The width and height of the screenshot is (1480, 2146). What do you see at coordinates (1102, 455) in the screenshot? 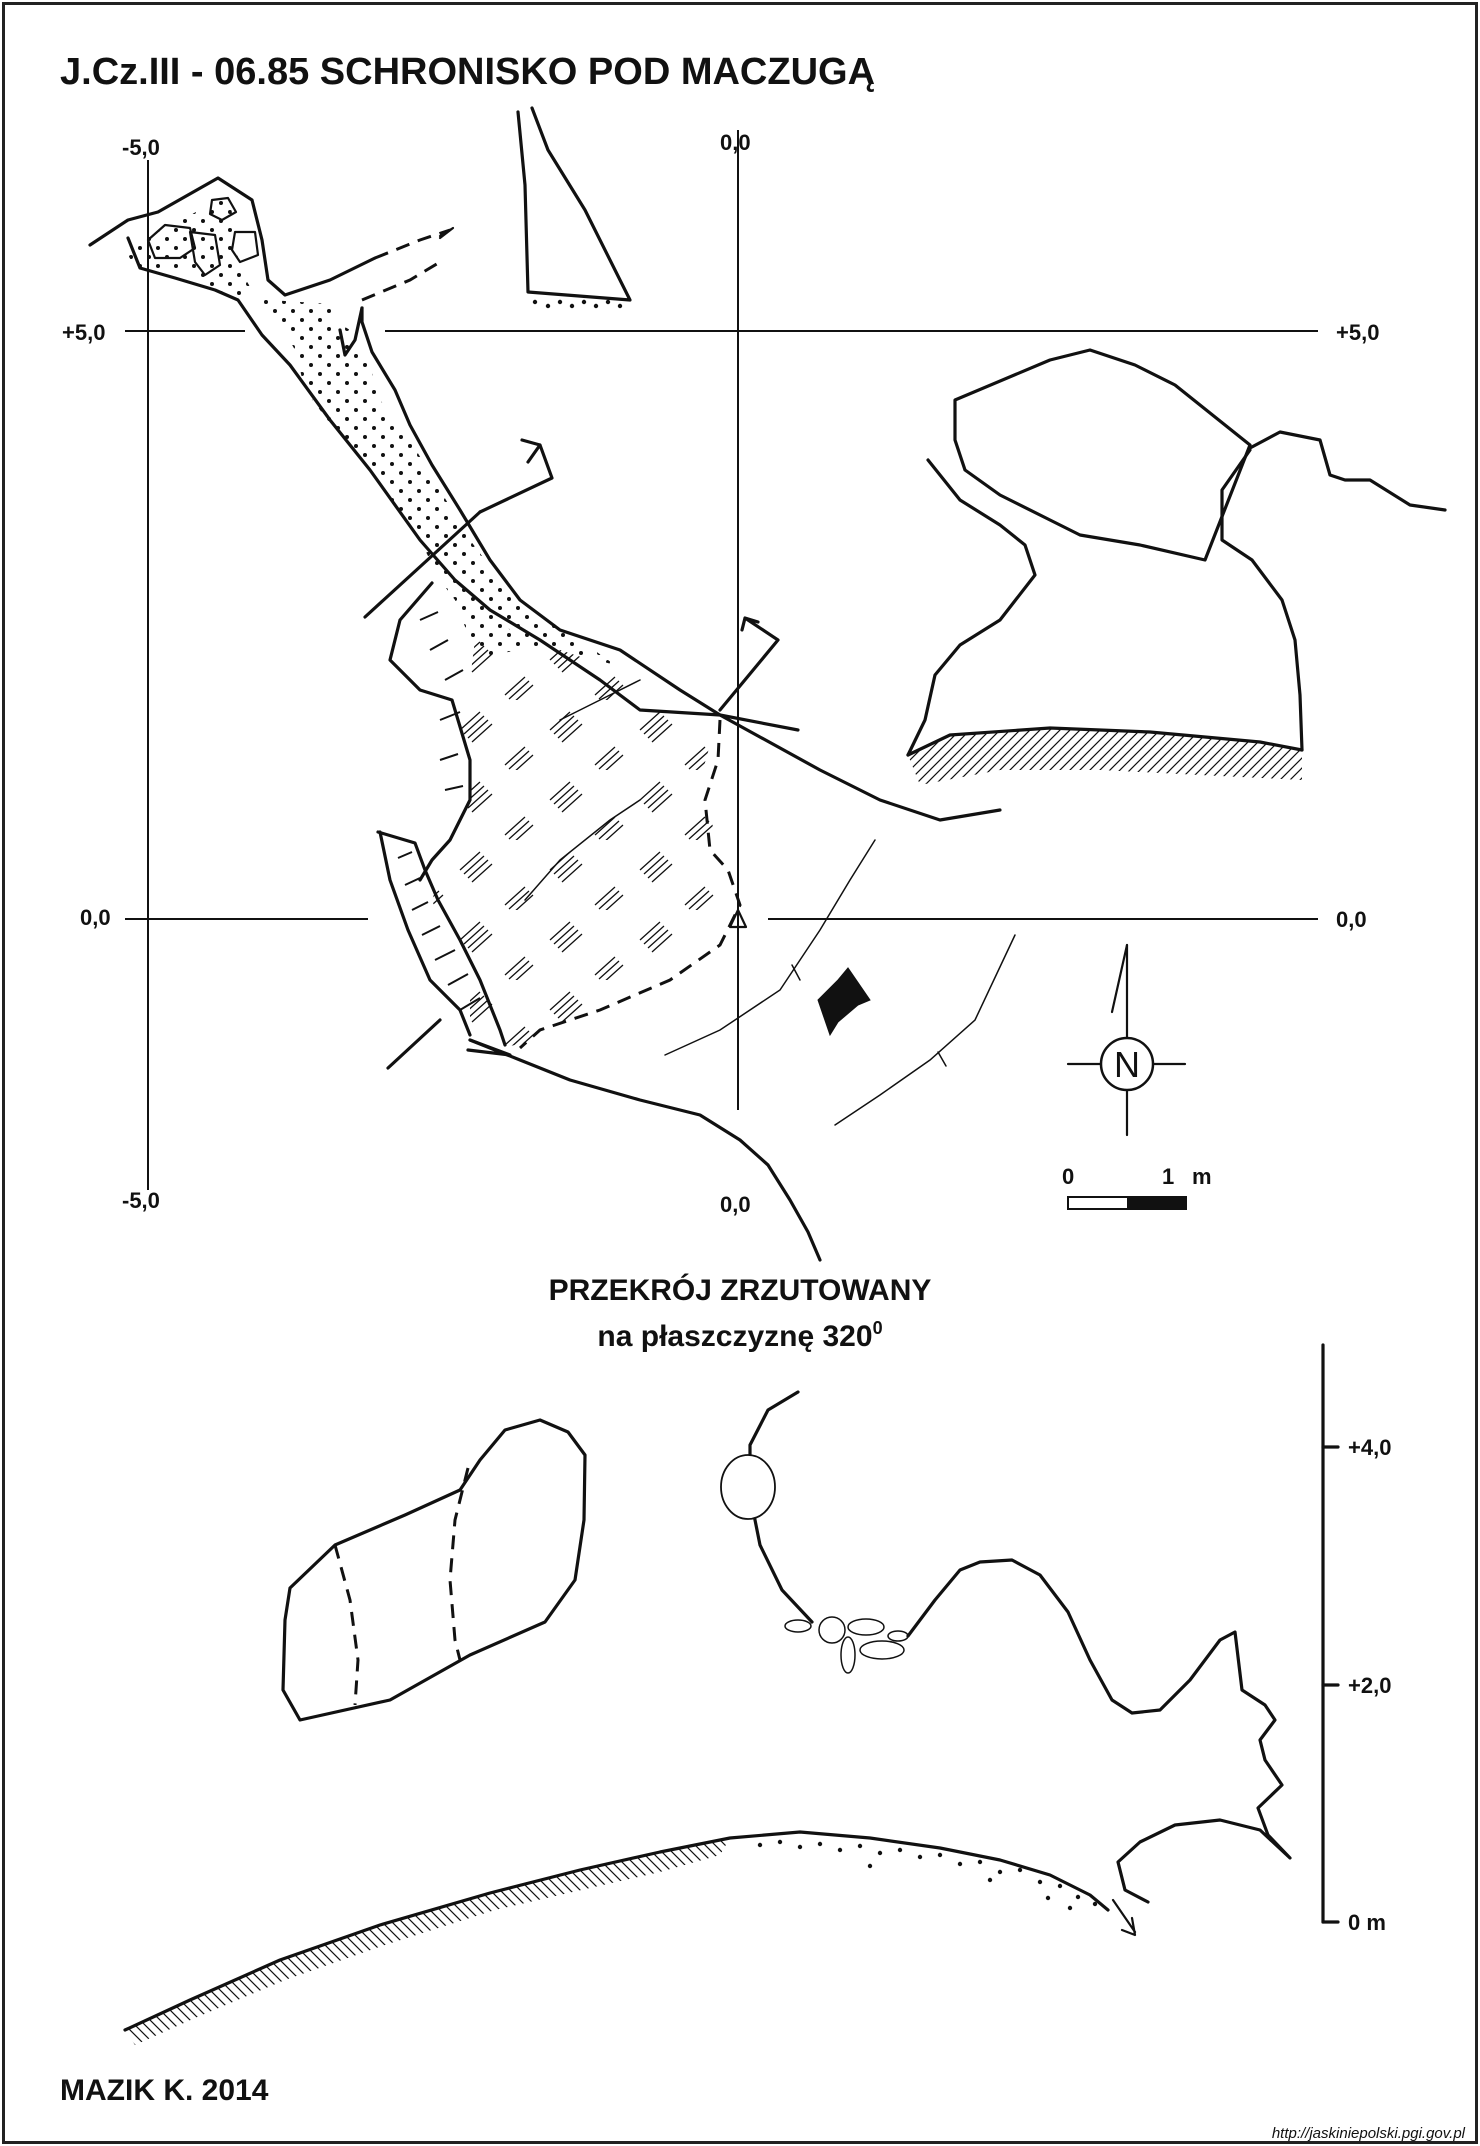
I see `boulder-outline` at bounding box center [1102, 455].